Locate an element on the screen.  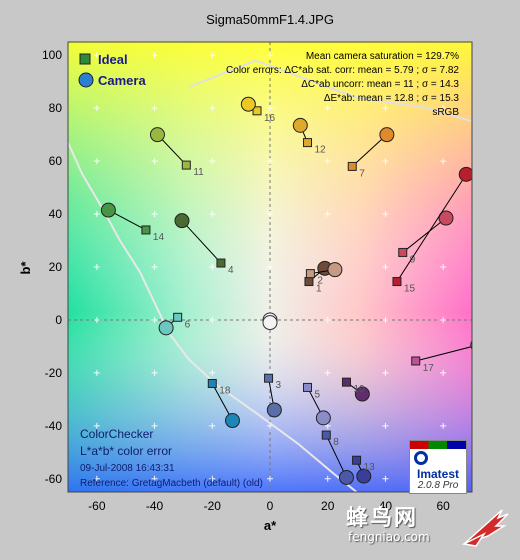
footer-reference: Reference: GretagMacbeth (default) (old) is located at coordinates (171, 483).